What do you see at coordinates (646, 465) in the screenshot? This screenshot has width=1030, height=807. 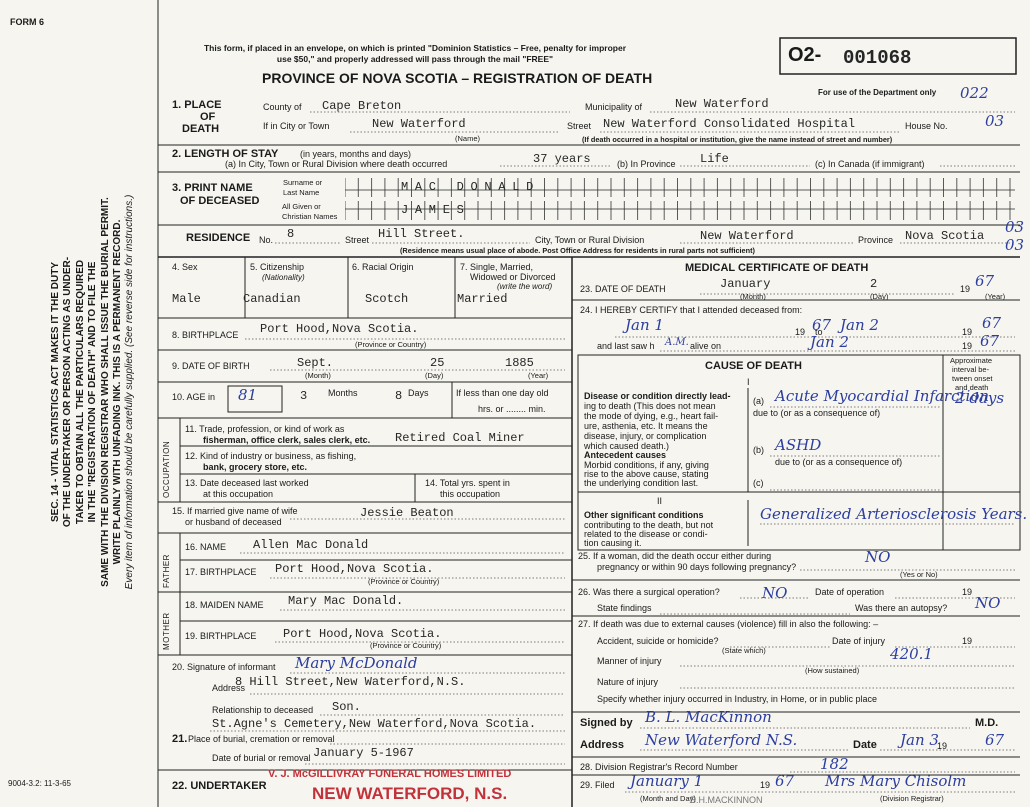 I see `field-label: Morbid conditions, if any, giving` at bounding box center [646, 465].